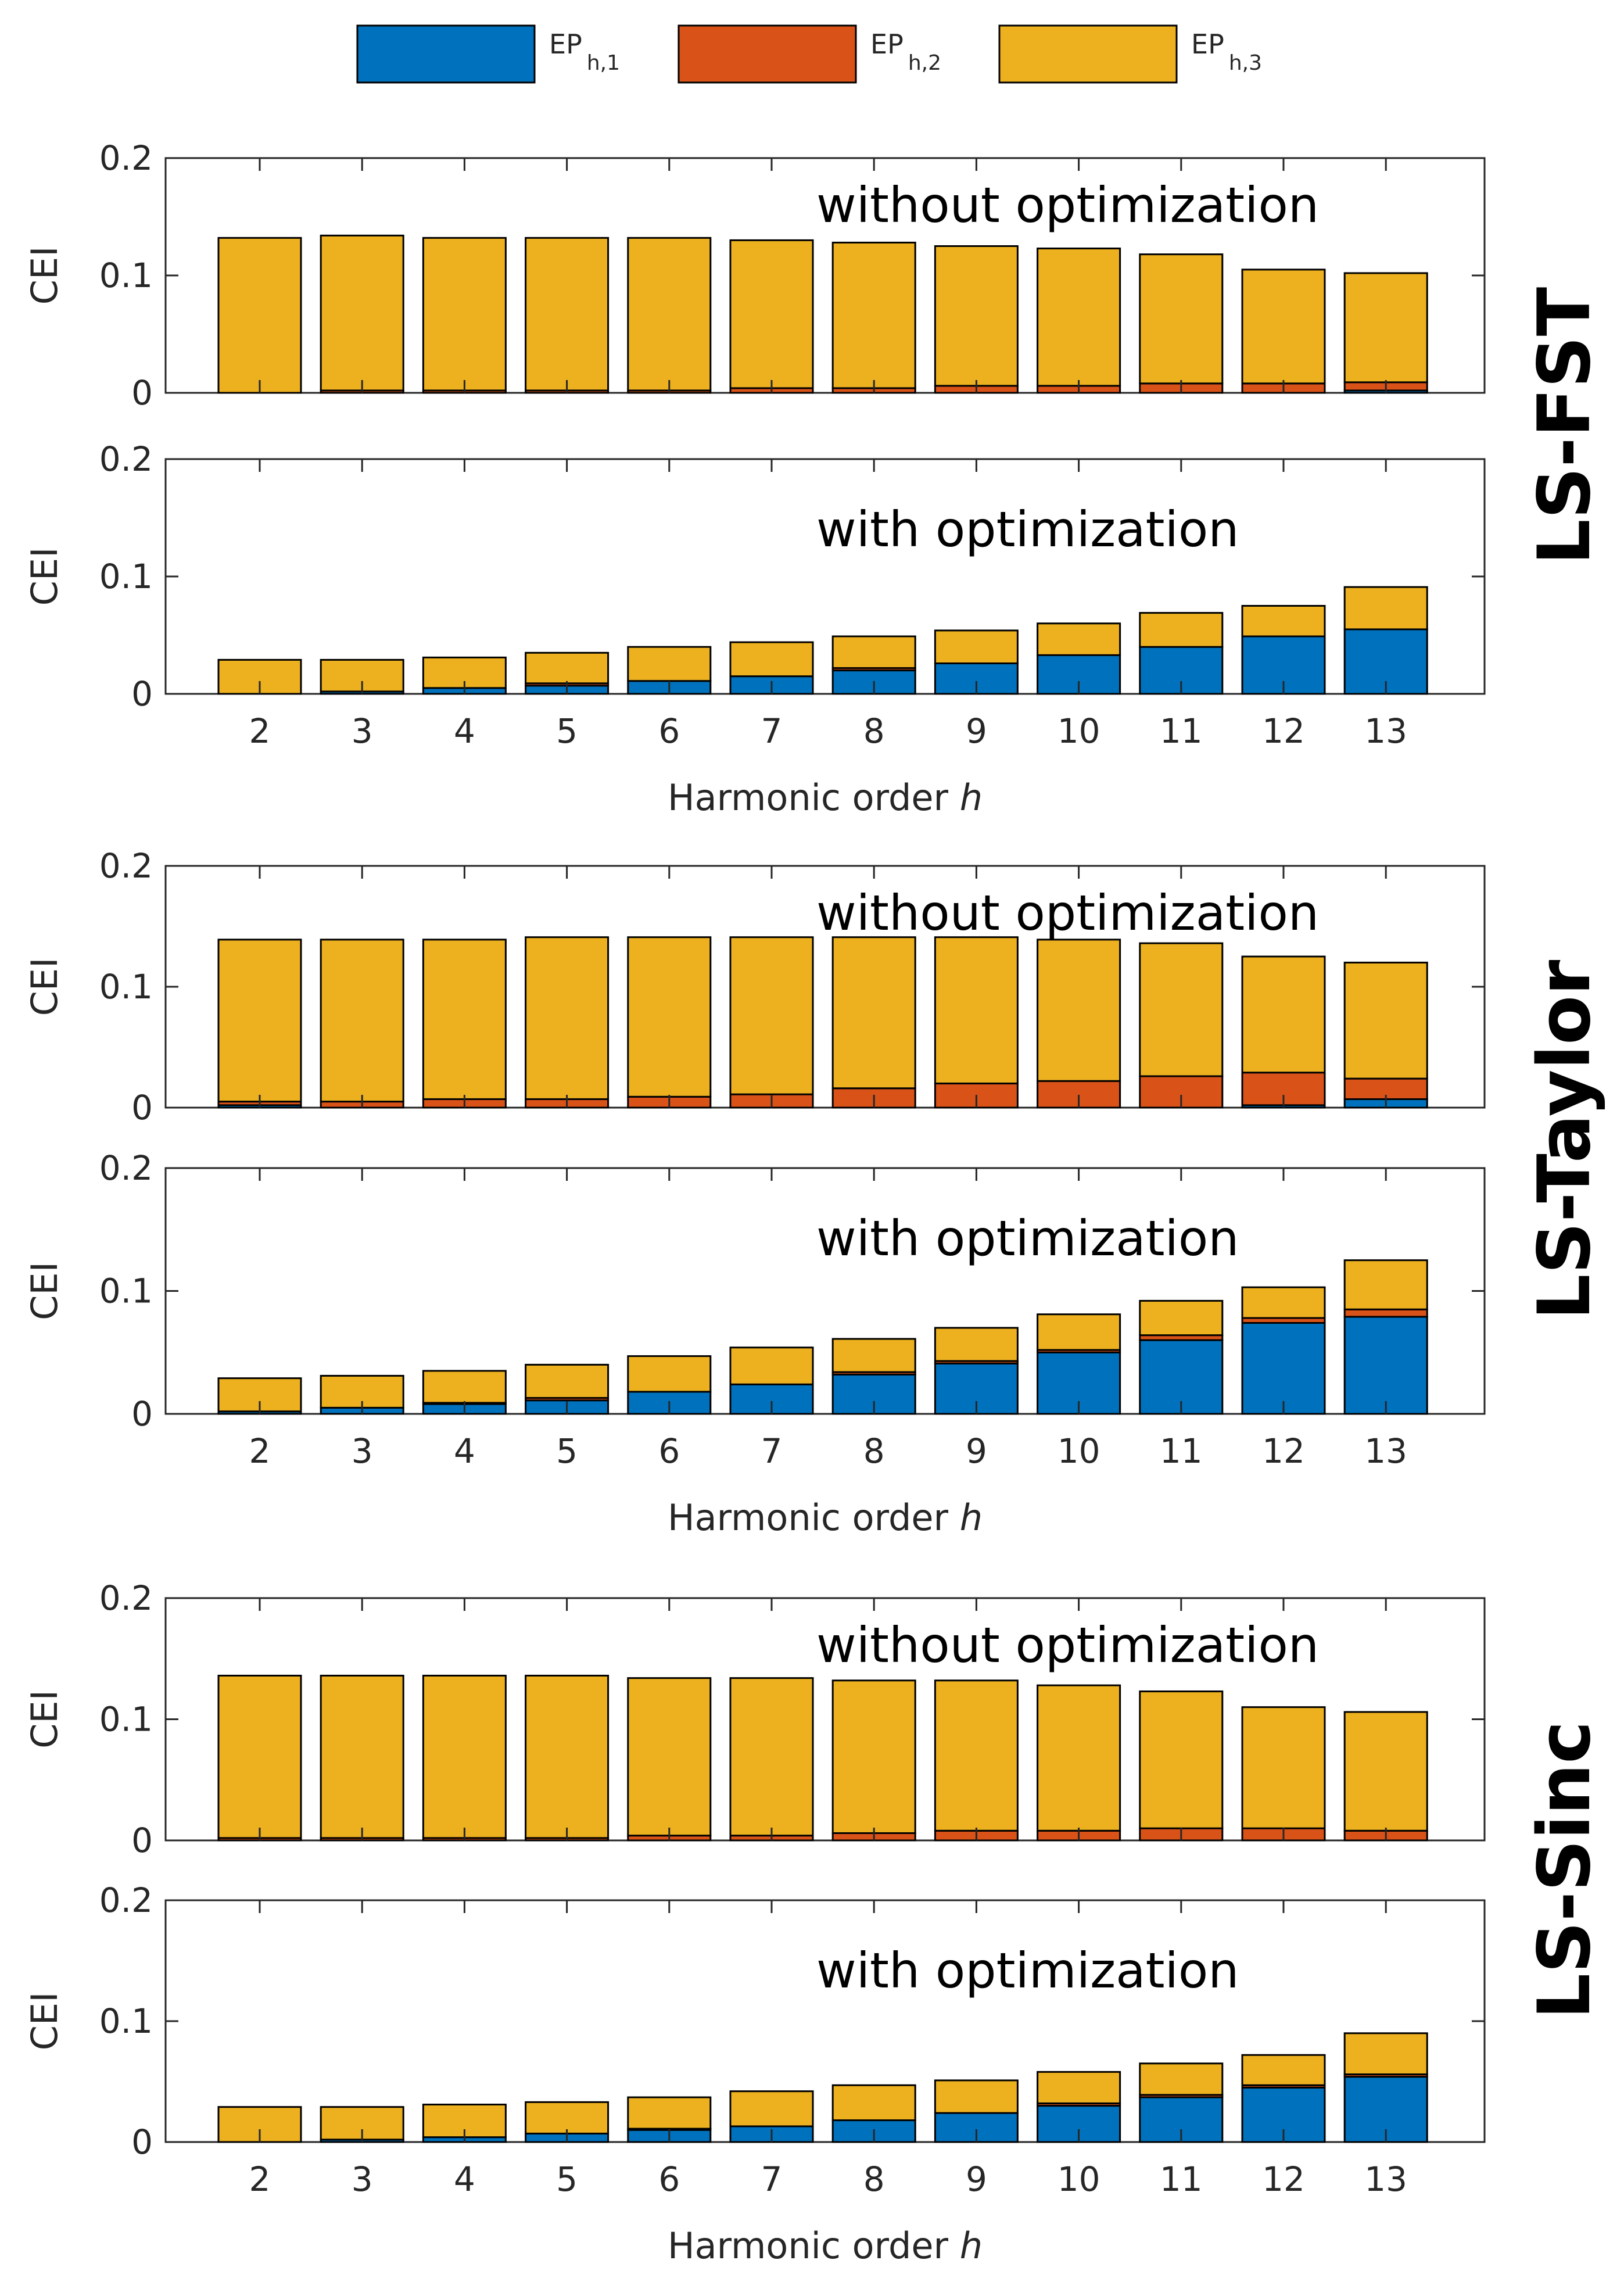  I want to click on method-labels: LS-FST LS-Taylor LS-Sinc, so click(1565, 1153).